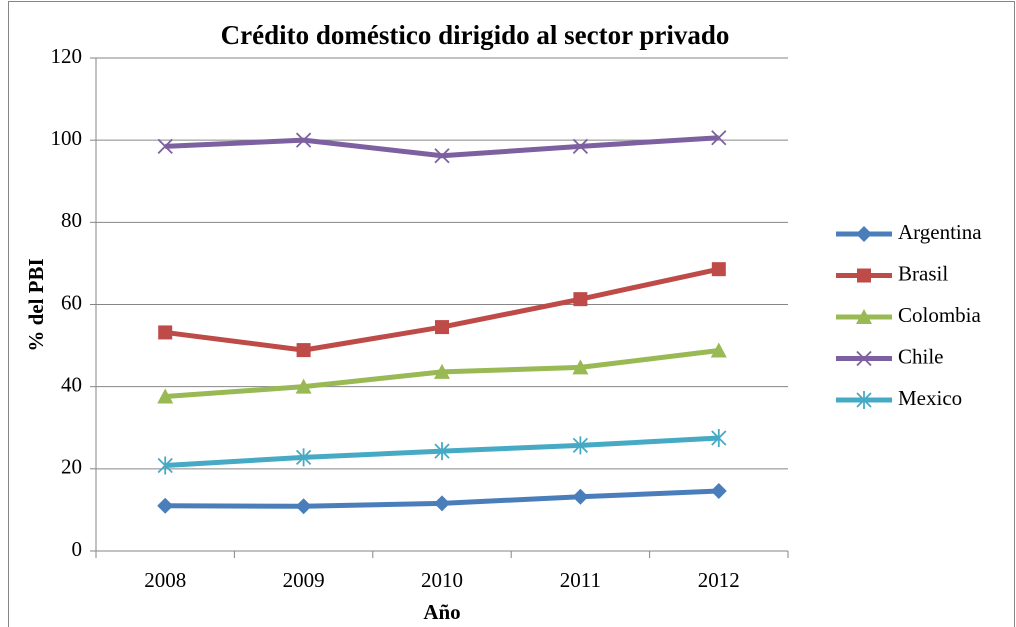 This screenshot has height=627, width=1016. Describe the element at coordinates (940, 232) in the screenshot. I see `legend-label: Argentina` at that location.